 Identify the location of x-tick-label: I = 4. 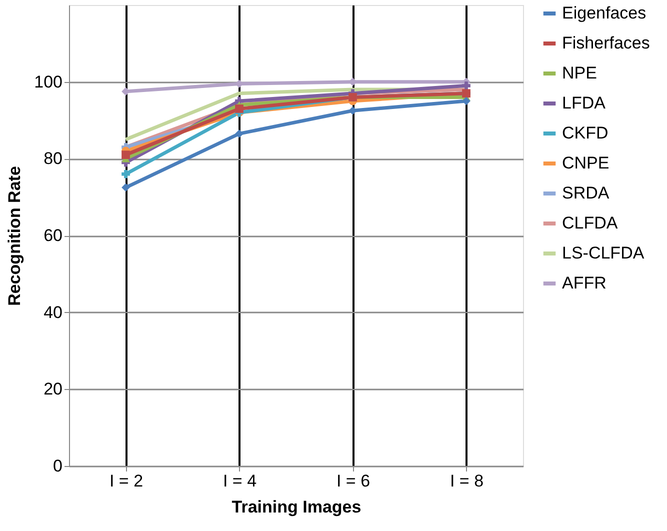
(239, 481).